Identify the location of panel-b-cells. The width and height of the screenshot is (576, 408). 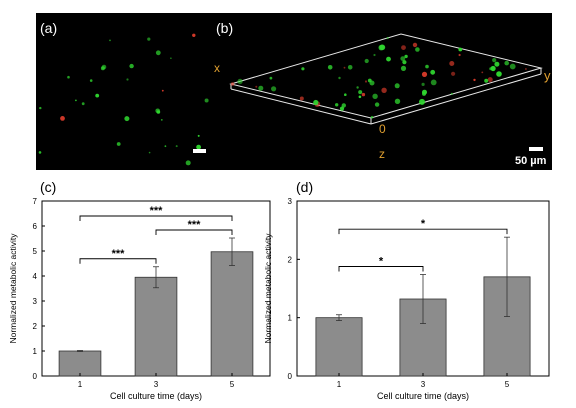
(378, 77).